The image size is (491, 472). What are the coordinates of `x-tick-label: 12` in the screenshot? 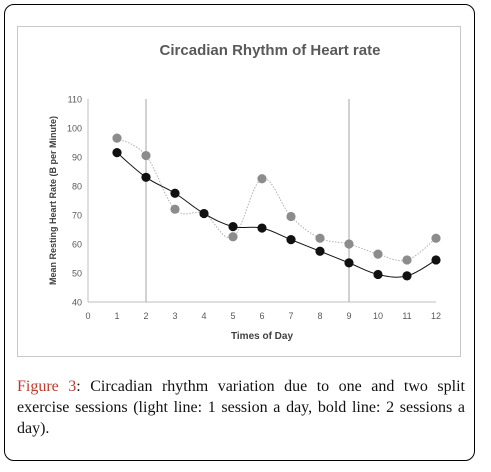 It's located at (436, 316).